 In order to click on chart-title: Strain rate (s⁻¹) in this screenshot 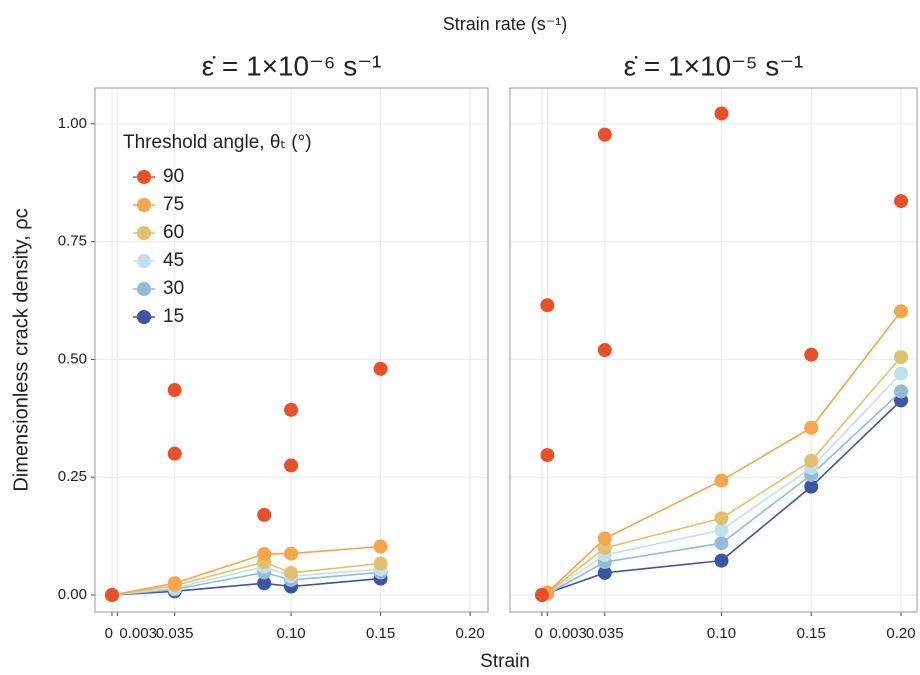, I will do `click(505, 24)`.